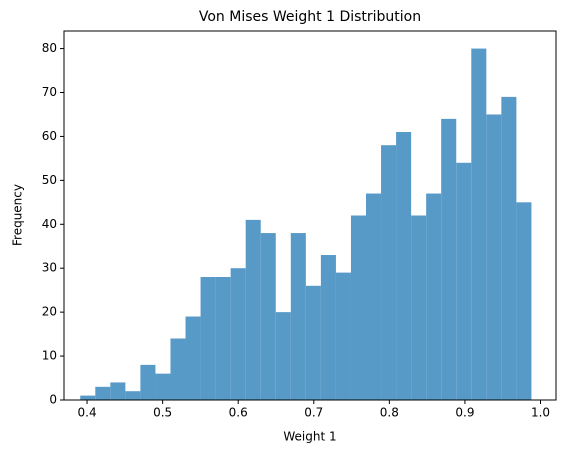  What do you see at coordinates (49, 312) in the screenshot?
I see `y-tick-label: 20` at bounding box center [49, 312].